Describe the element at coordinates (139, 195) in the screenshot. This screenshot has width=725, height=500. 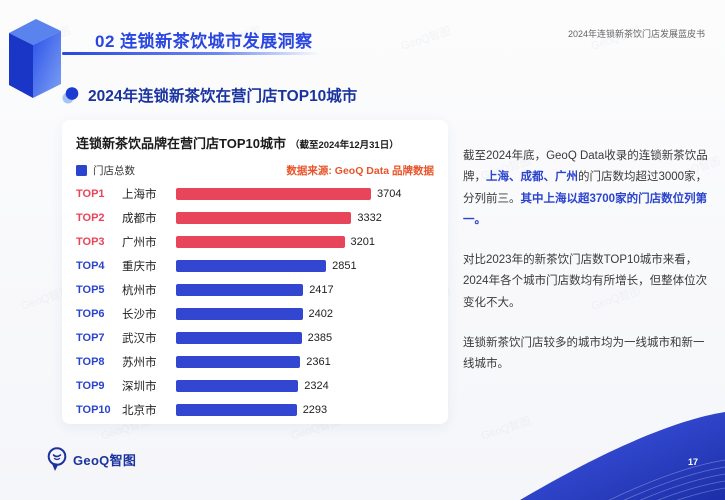
I see `city-label: 上海市` at that location.